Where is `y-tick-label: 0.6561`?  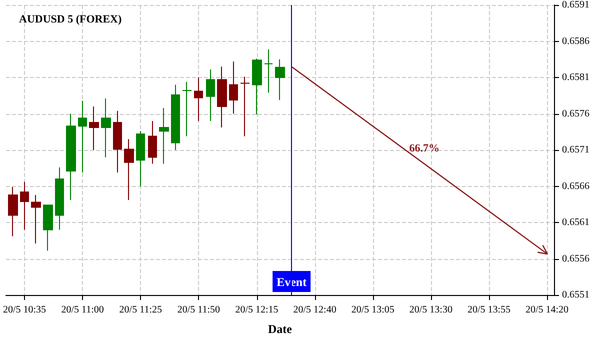 y-tick-label: 0.6561 is located at coordinates (576, 222).